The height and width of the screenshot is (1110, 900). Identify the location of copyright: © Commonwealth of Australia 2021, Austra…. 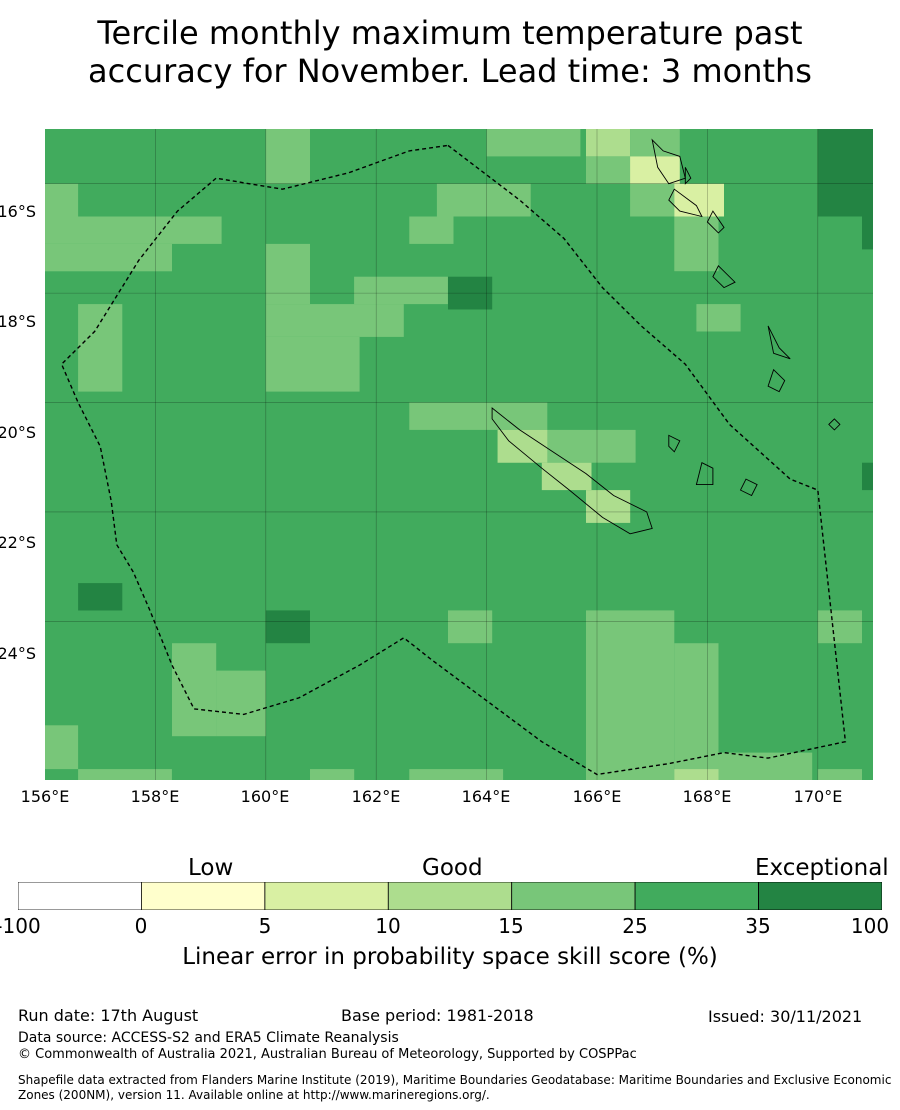
(327, 1054).